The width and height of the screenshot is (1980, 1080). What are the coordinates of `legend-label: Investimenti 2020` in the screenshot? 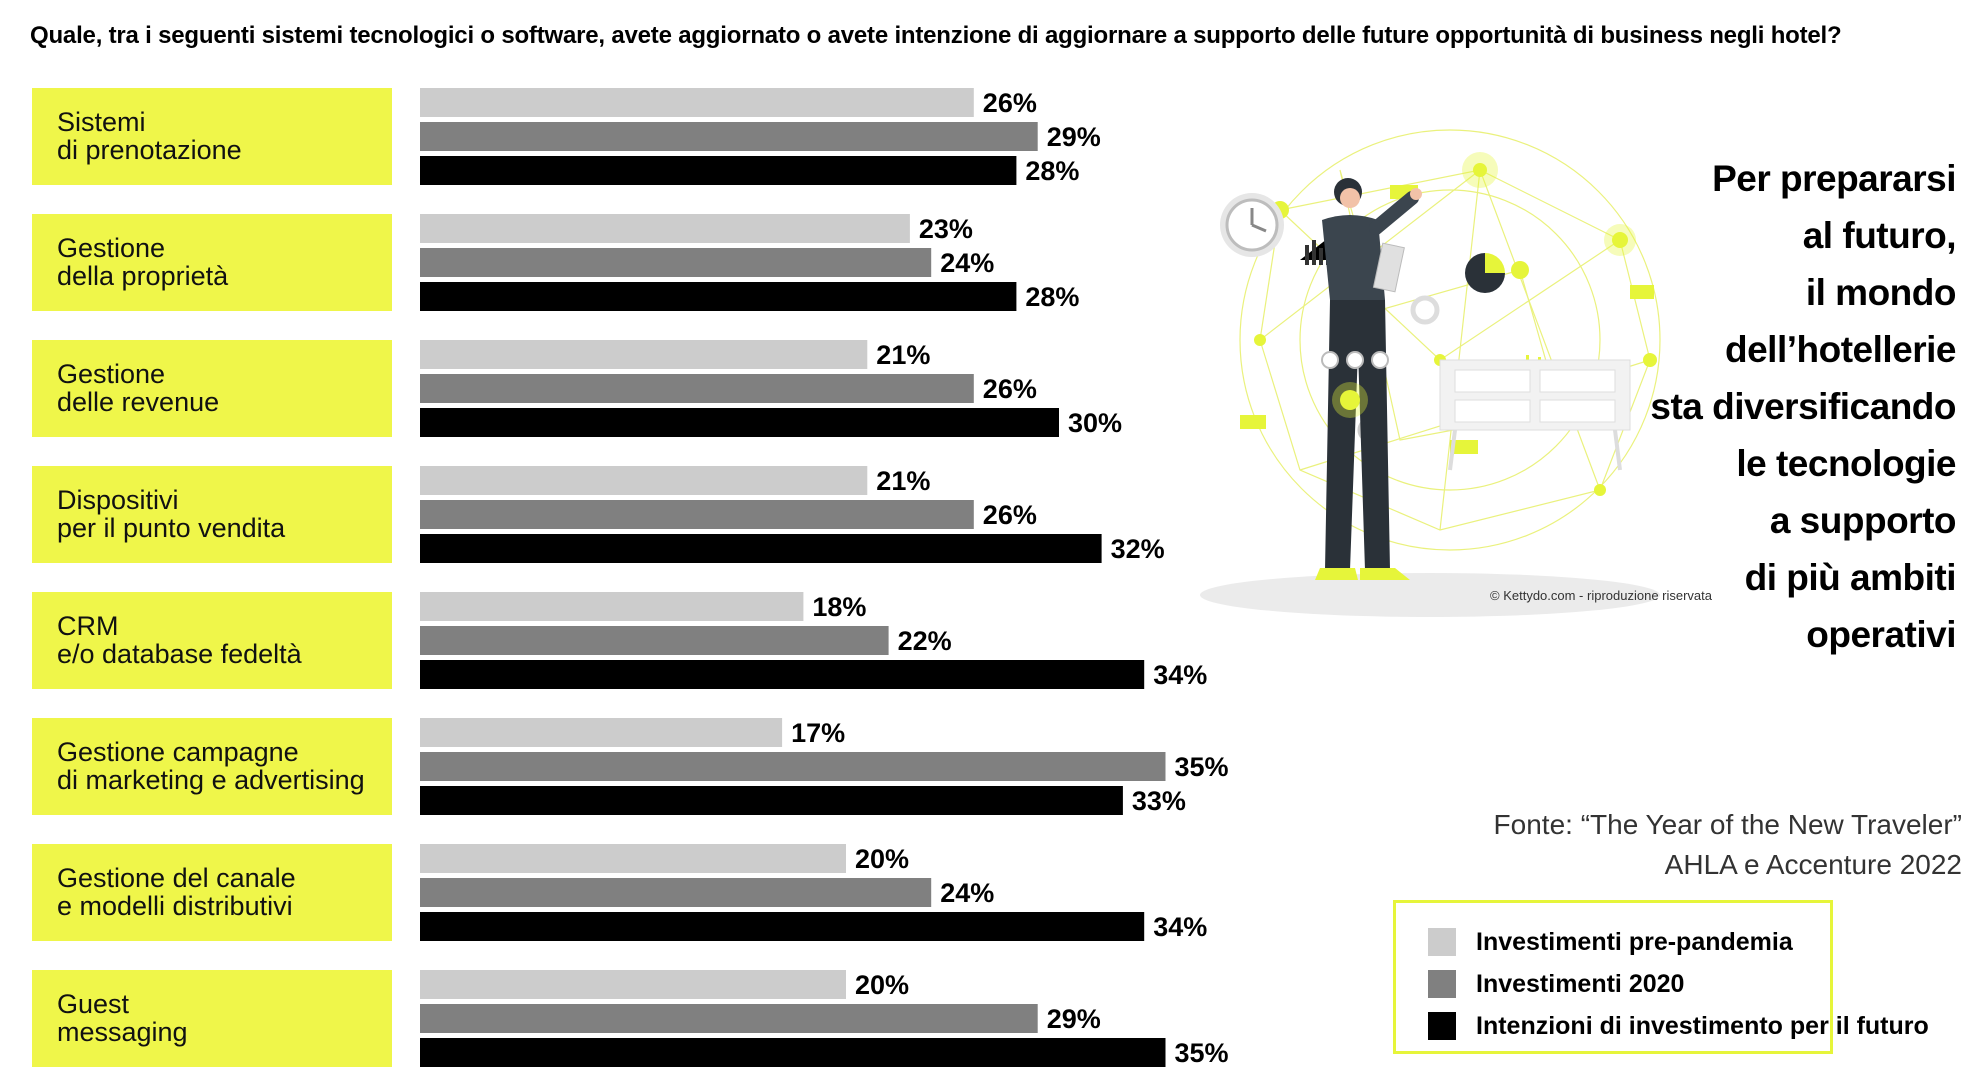 It's located at (1580, 983).